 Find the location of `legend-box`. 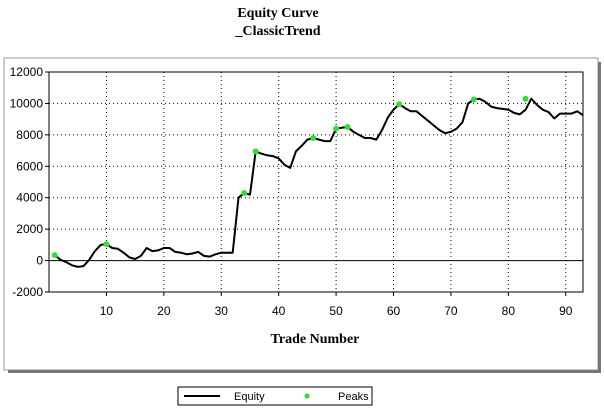

legend-box is located at coordinates (275, 396).